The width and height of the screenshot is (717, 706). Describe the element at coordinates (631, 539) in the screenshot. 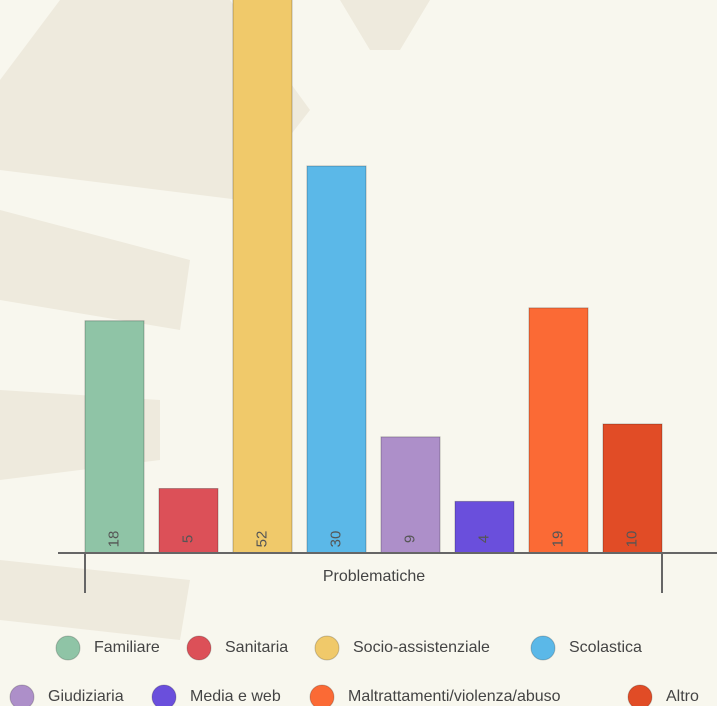

I see `data-label: 10` at that location.